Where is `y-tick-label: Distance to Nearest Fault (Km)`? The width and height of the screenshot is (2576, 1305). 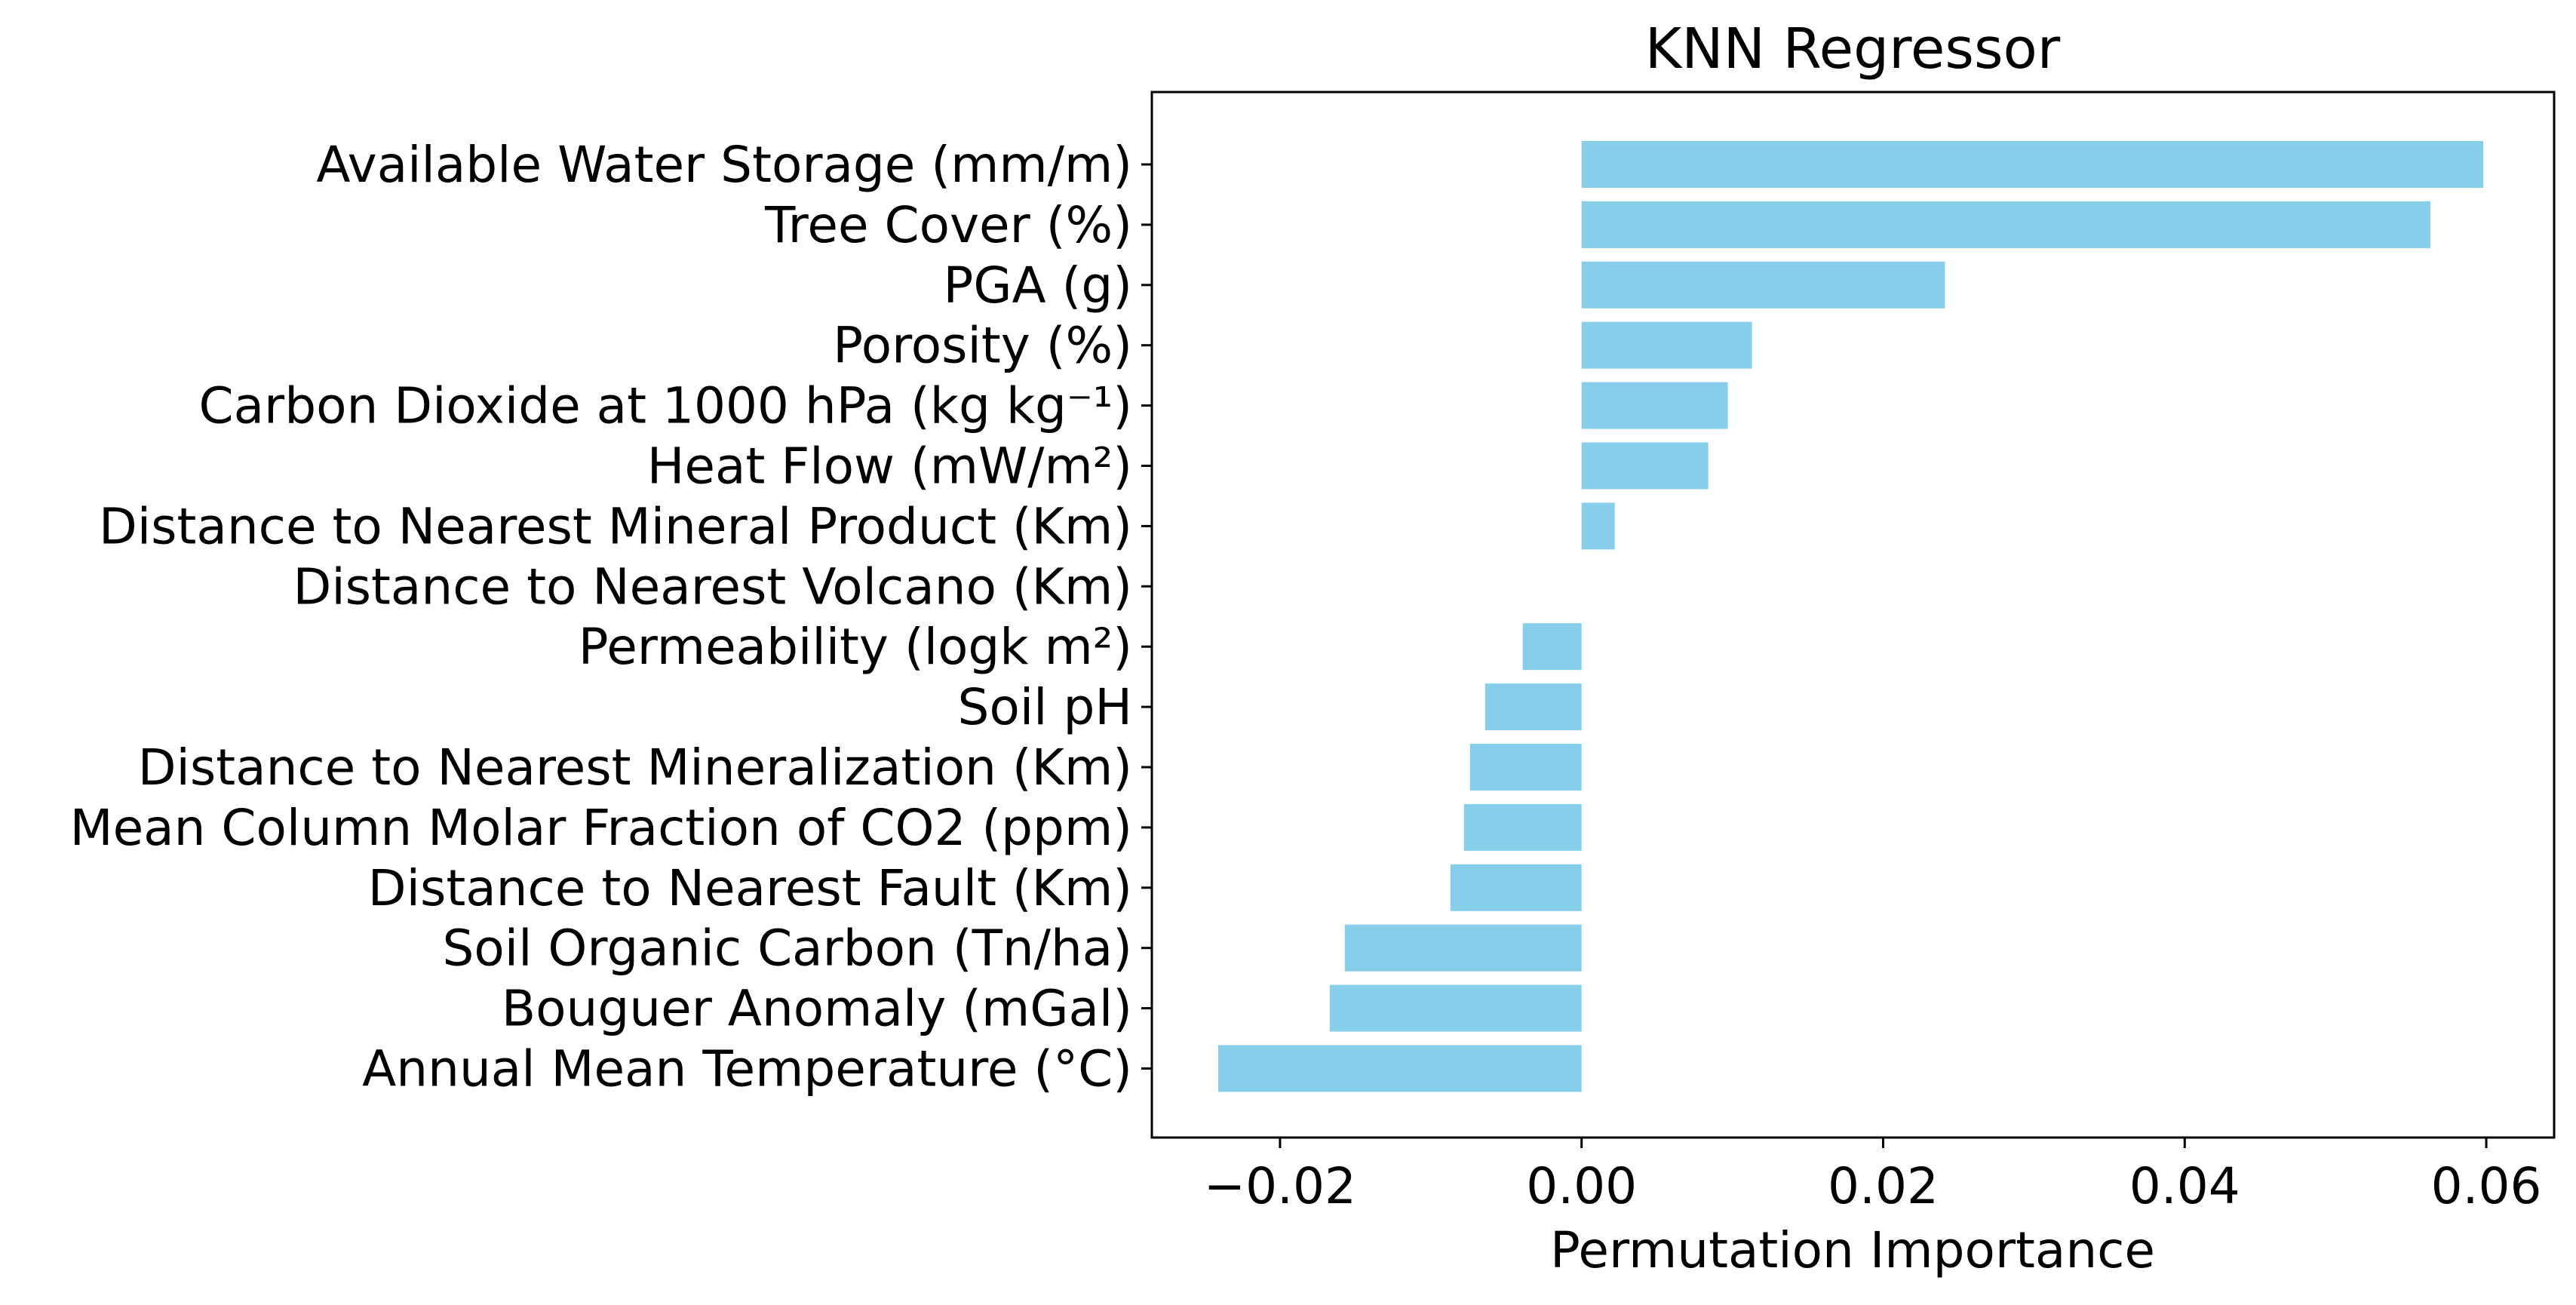 y-tick-label: Distance to Nearest Fault (Km) is located at coordinates (750, 888).